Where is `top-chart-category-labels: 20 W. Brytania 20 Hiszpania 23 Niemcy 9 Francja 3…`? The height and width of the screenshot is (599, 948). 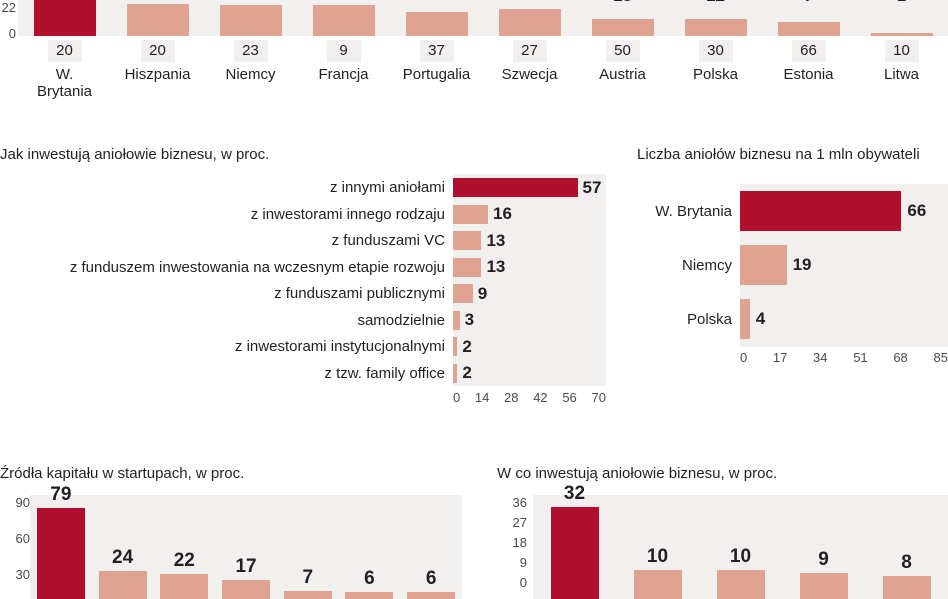
top-chart-category-labels: 20 W. Brytania 20 Hiszpania 23 Niemcy 9 Francja 3… is located at coordinates (483, 68).